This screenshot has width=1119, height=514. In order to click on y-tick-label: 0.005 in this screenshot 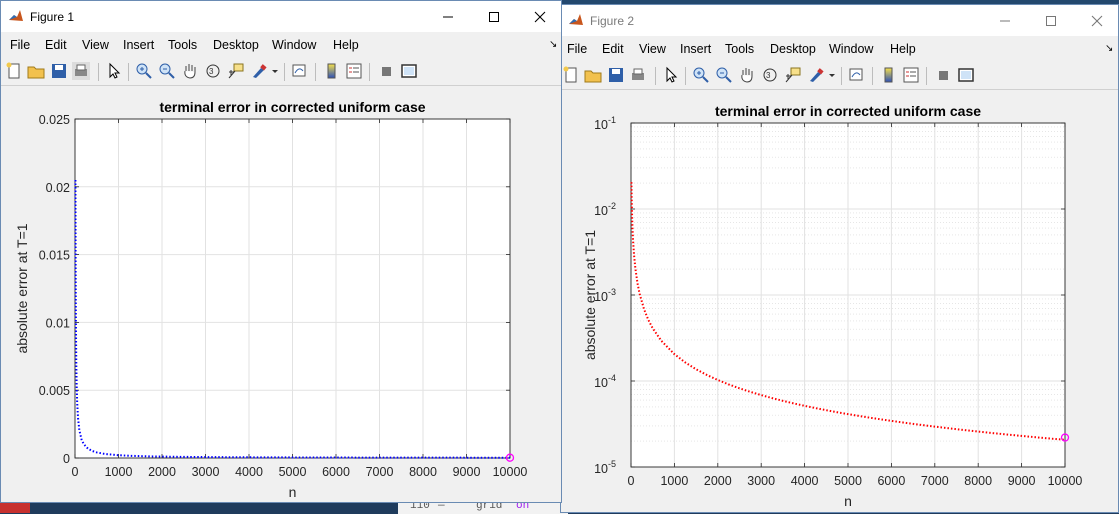, I will do `click(54, 391)`.